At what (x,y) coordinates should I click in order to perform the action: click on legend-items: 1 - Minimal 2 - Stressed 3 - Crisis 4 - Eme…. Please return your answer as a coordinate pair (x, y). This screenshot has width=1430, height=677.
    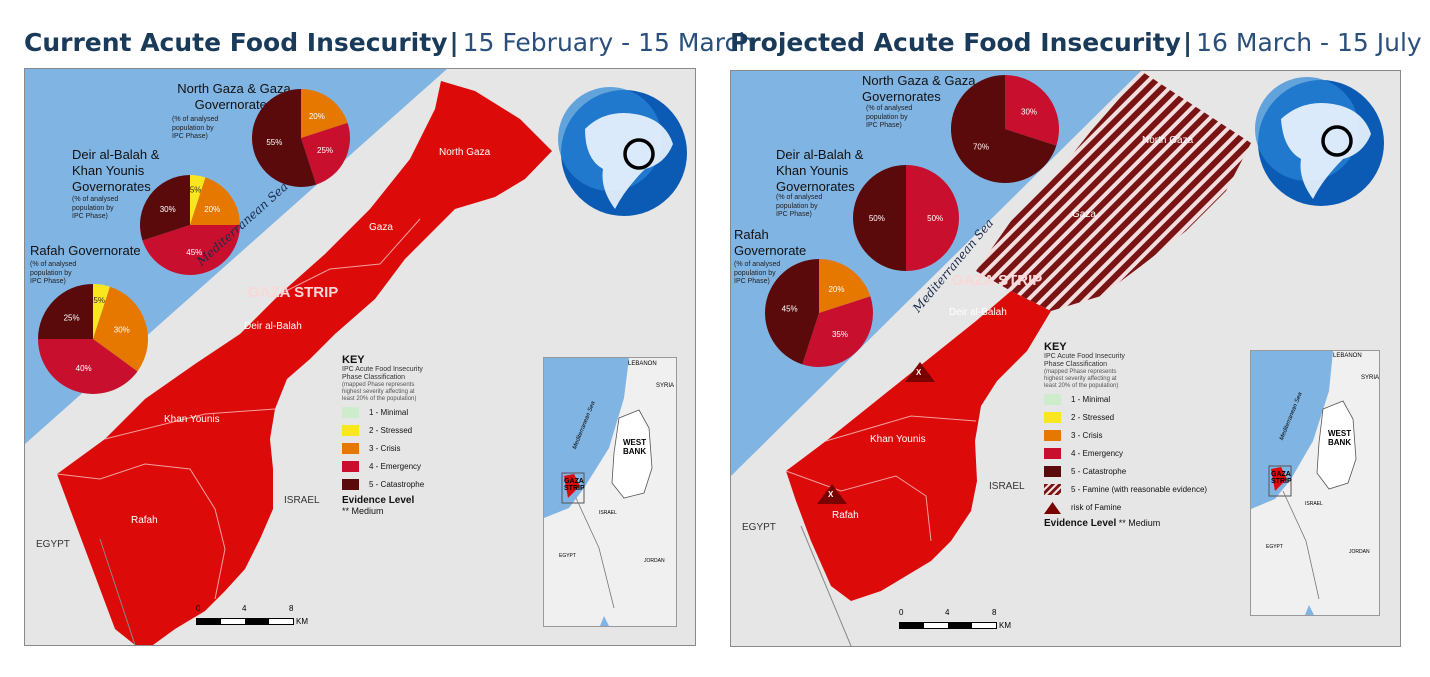
    Looking at the image, I should click on (422, 448).